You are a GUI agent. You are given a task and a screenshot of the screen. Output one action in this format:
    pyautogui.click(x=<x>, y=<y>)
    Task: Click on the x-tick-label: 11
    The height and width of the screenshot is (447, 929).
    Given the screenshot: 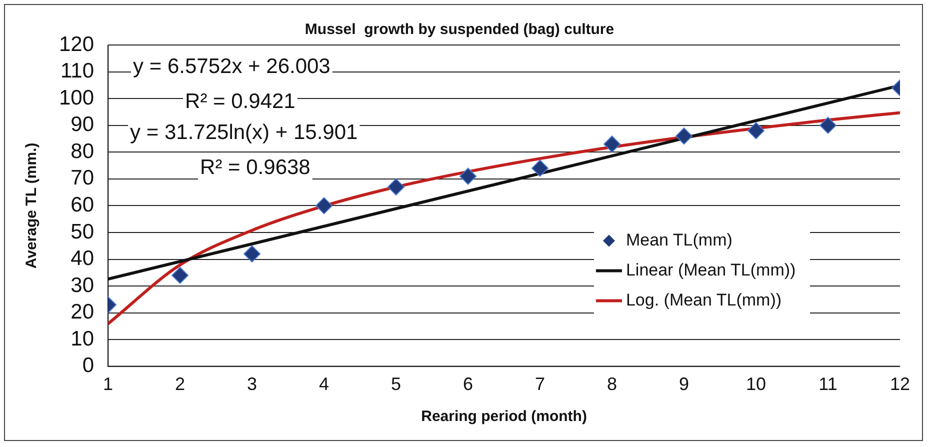 What is the action you would take?
    pyautogui.click(x=828, y=384)
    